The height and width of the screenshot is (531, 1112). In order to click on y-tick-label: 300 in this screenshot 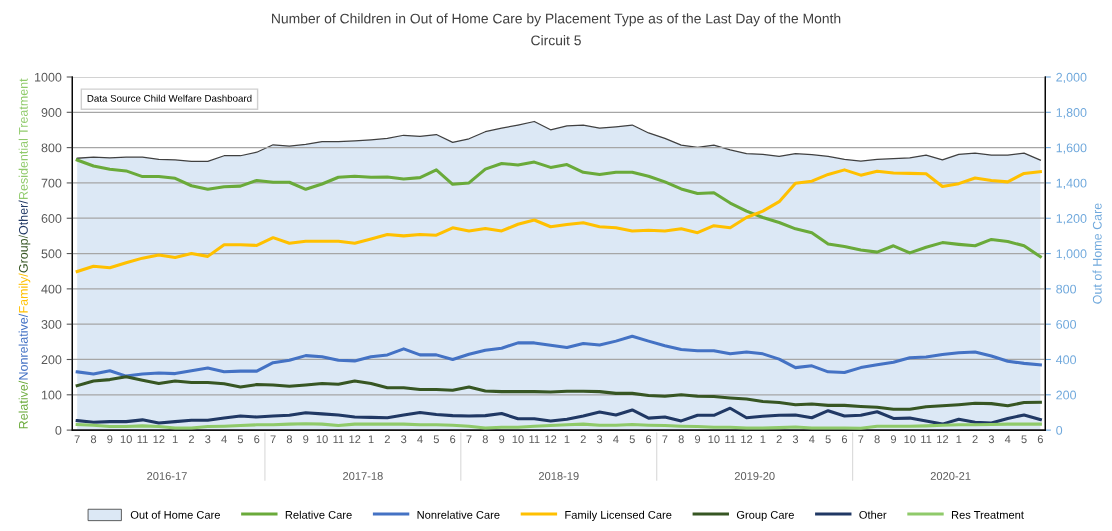, I will do `click(51, 324)`.